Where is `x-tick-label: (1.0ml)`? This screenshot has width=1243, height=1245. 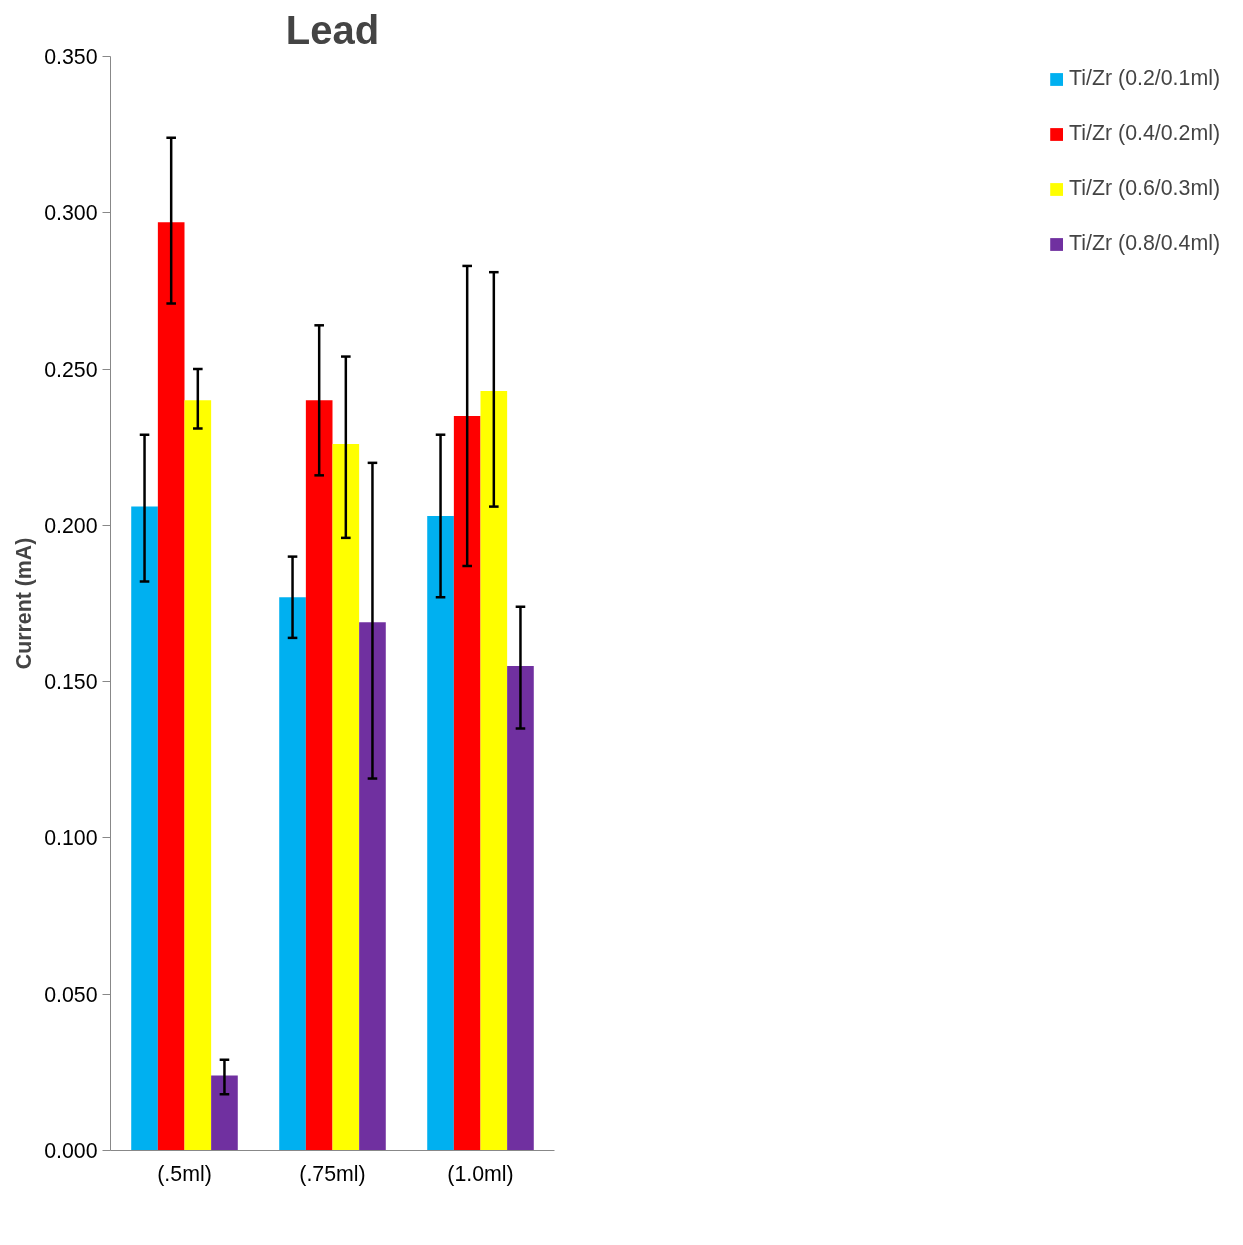 x-tick-label: (1.0ml) is located at coordinates (480, 1173).